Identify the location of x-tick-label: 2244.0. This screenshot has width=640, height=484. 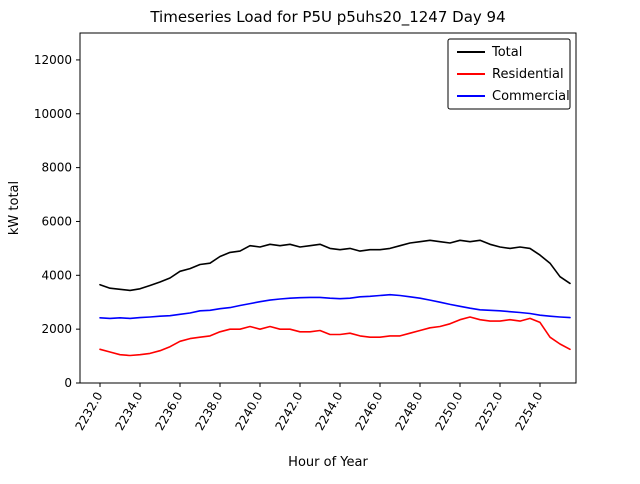
(328, 411).